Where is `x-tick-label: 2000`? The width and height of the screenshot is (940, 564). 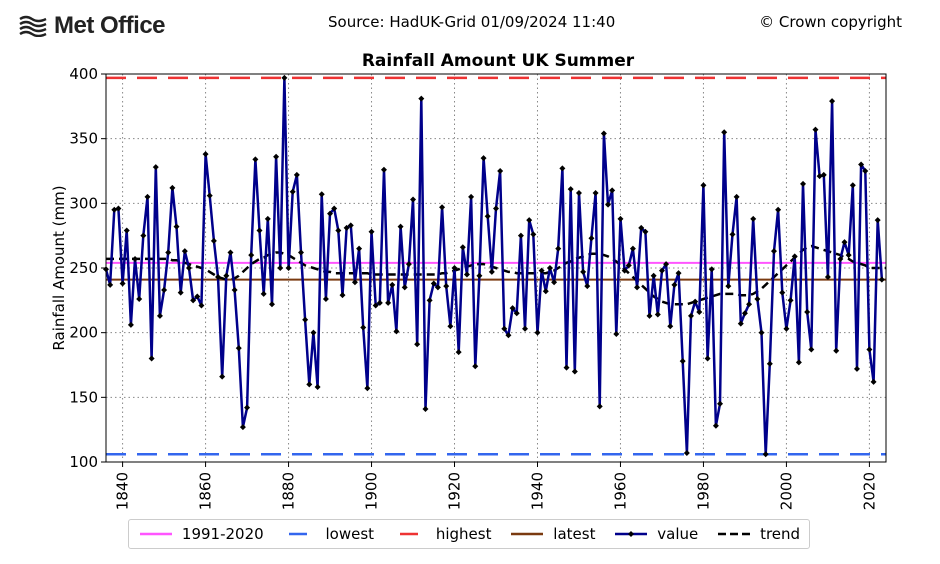 x-tick-label: 2000 is located at coordinates (786, 491).